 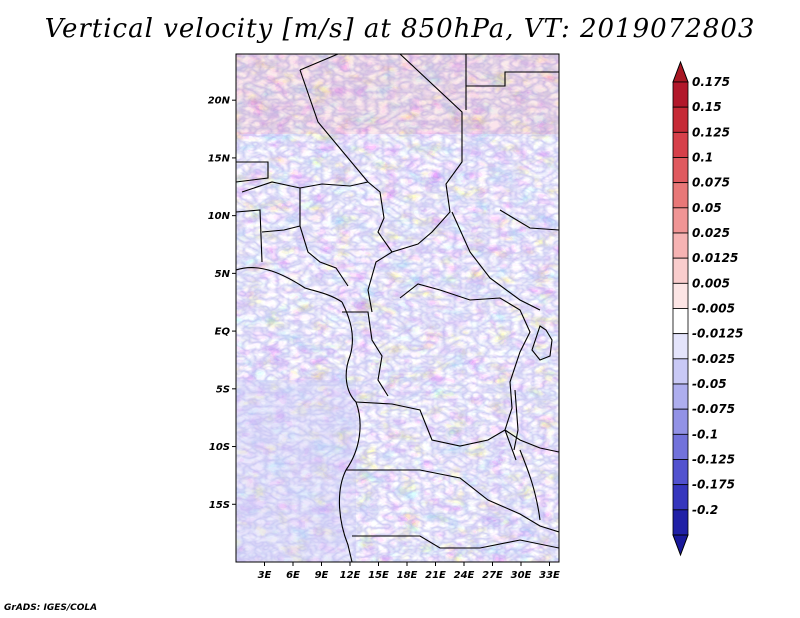 I want to click on lat-tick: 5N, so click(x=225, y=274).